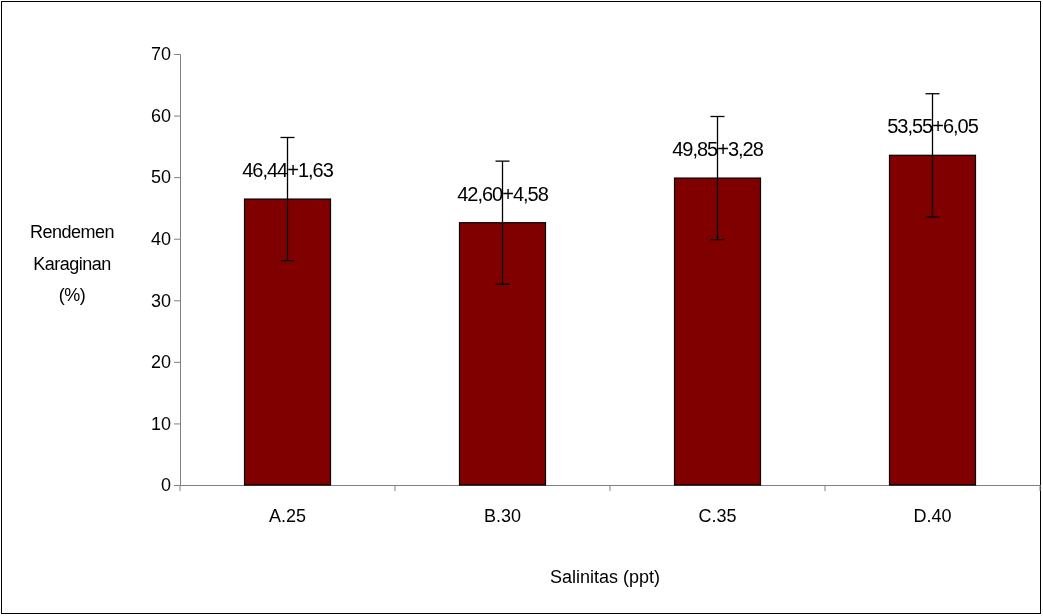  Describe the element at coordinates (160, 115) in the screenshot. I see `y-tick-label: 60` at that location.